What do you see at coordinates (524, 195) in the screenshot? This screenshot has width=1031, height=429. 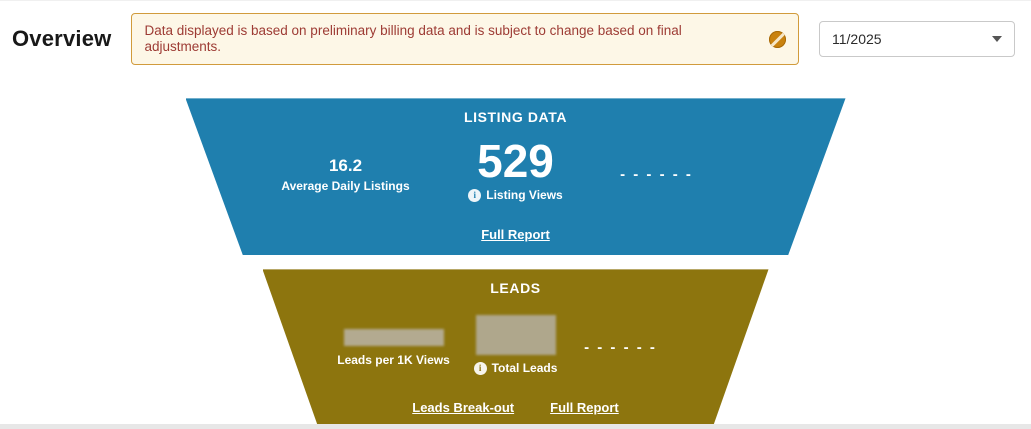 I see `listing-views-label: Listing Views` at bounding box center [524, 195].